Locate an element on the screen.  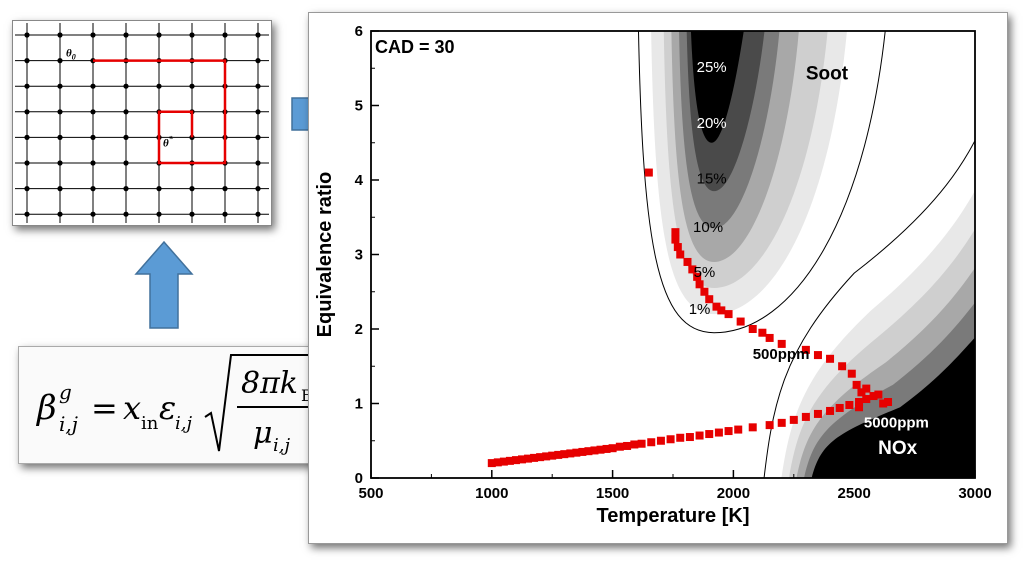
x-tick-label: 1500 is located at coordinates (612, 493).